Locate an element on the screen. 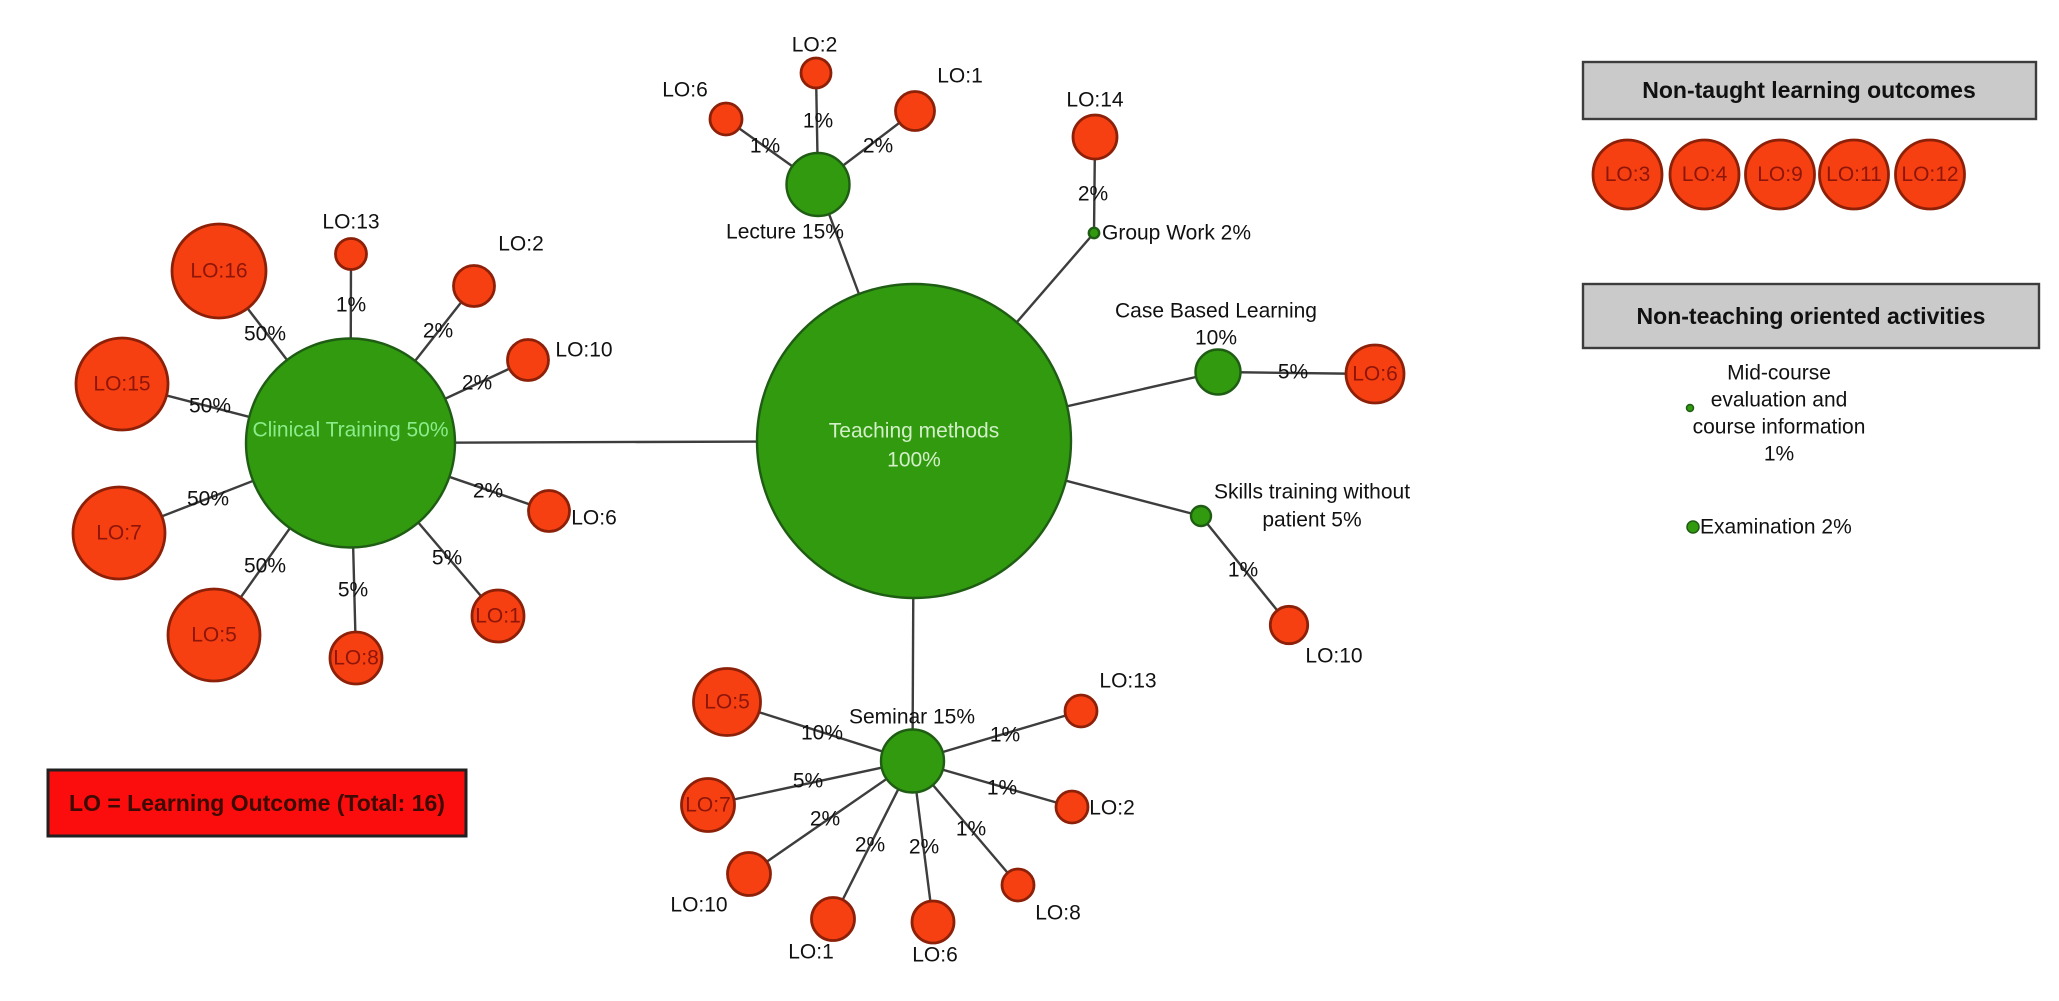 The height and width of the screenshot is (1001, 2059). svg-text: evaluation and is located at coordinates (1779, 400).